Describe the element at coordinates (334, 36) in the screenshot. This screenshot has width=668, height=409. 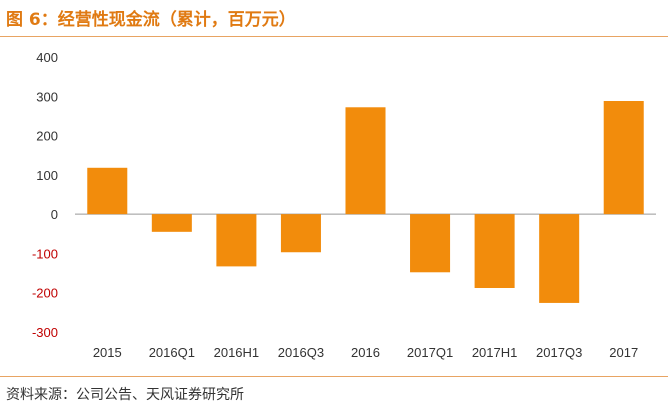
I see `title-divider` at that location.